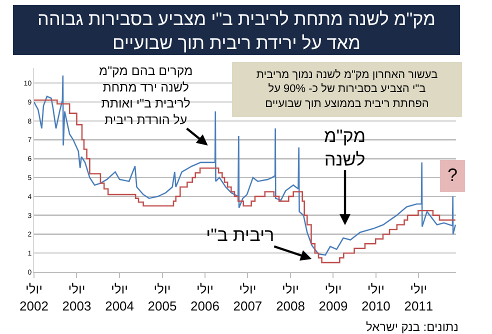 This screenshot has width=492, height=334. Describe the element at coordinates (347, 89) in the screenshot. I see `note-box: בעשור האחרון מק"מ לשנה נמוך מריבית ב"י הצביע בסבירות של כ- 90% על הפחתת ריבית בממוצע תוך שבועיים` at that location.